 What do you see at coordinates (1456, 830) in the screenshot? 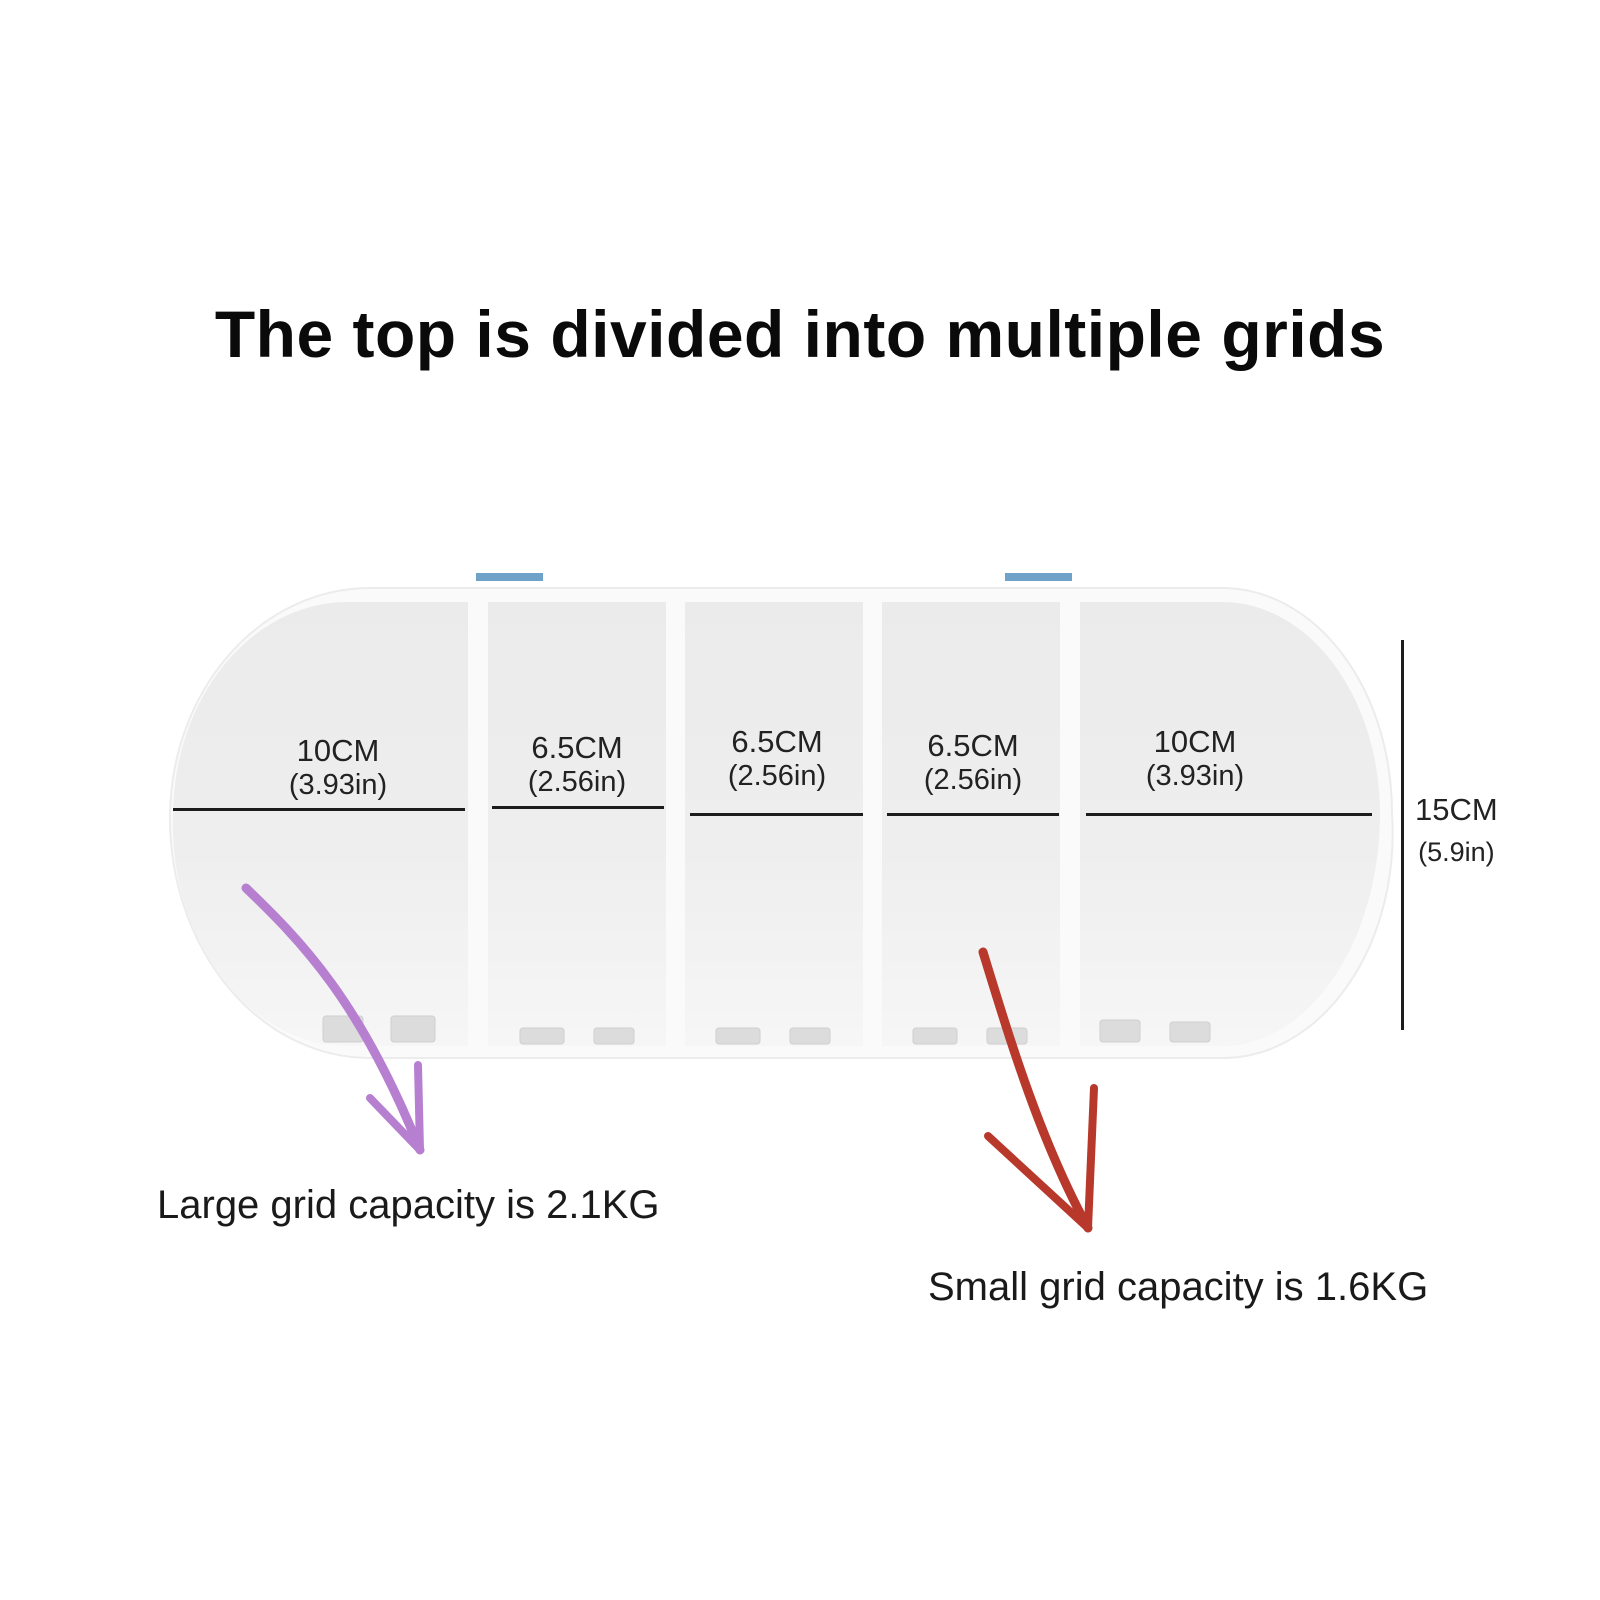
I see `height-label: 15CM (5.9in)` at bounding box center [1456, 830].